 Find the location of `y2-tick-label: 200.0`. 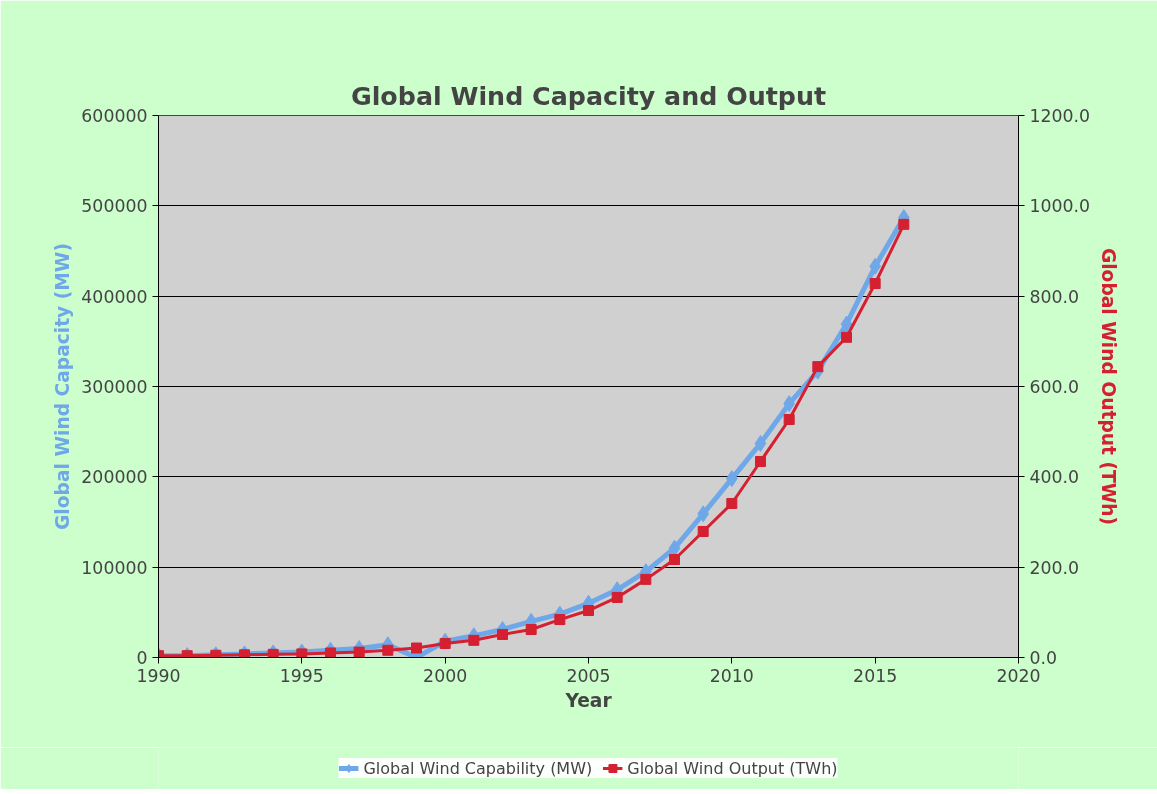

y2-tick-label: 200.0 is located at coordinates (1054, 567).